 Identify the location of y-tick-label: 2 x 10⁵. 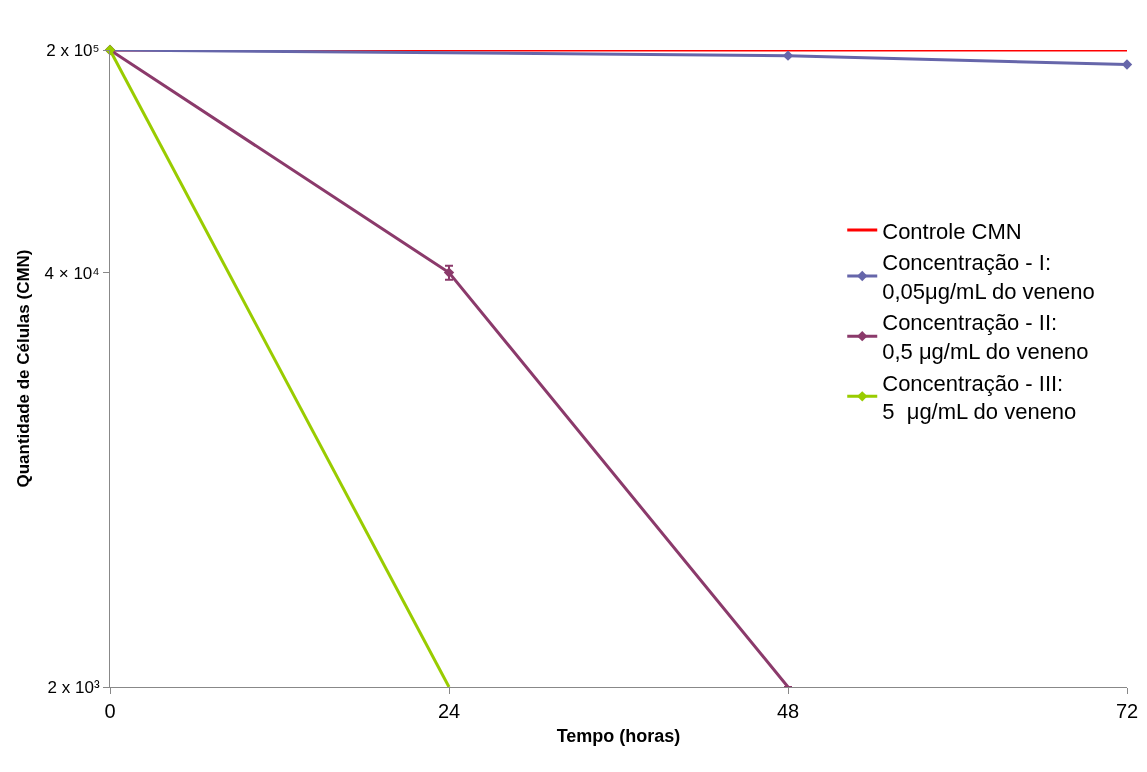
(73, 50).